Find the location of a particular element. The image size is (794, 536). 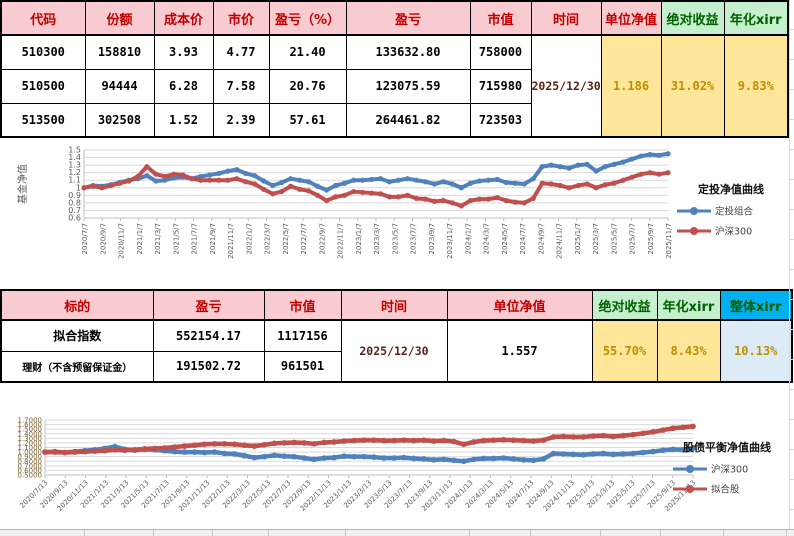

x-tick-label: 2025/9/7 is located at coordinates (651, 238).